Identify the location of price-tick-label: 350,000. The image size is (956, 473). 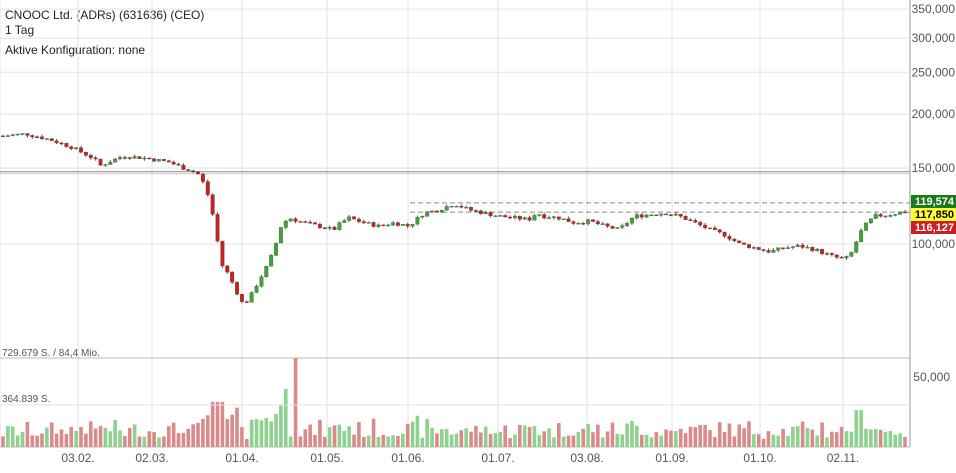
(934, 9).